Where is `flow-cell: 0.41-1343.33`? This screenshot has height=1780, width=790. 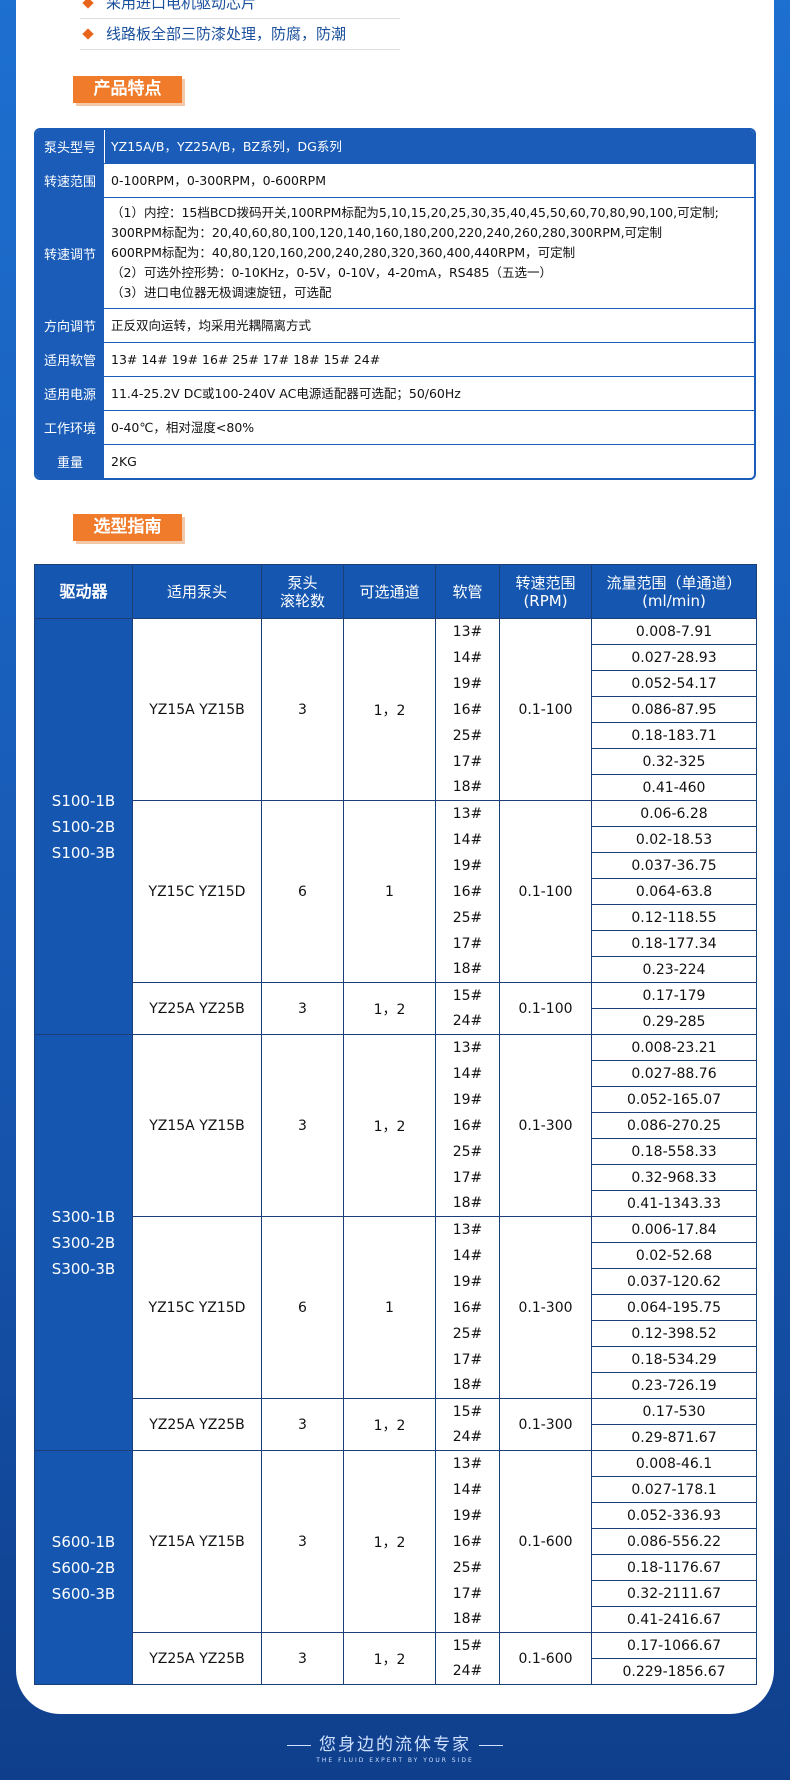 flow-cell: 0.41-1343.33 is located at coordinates (674, 1203).